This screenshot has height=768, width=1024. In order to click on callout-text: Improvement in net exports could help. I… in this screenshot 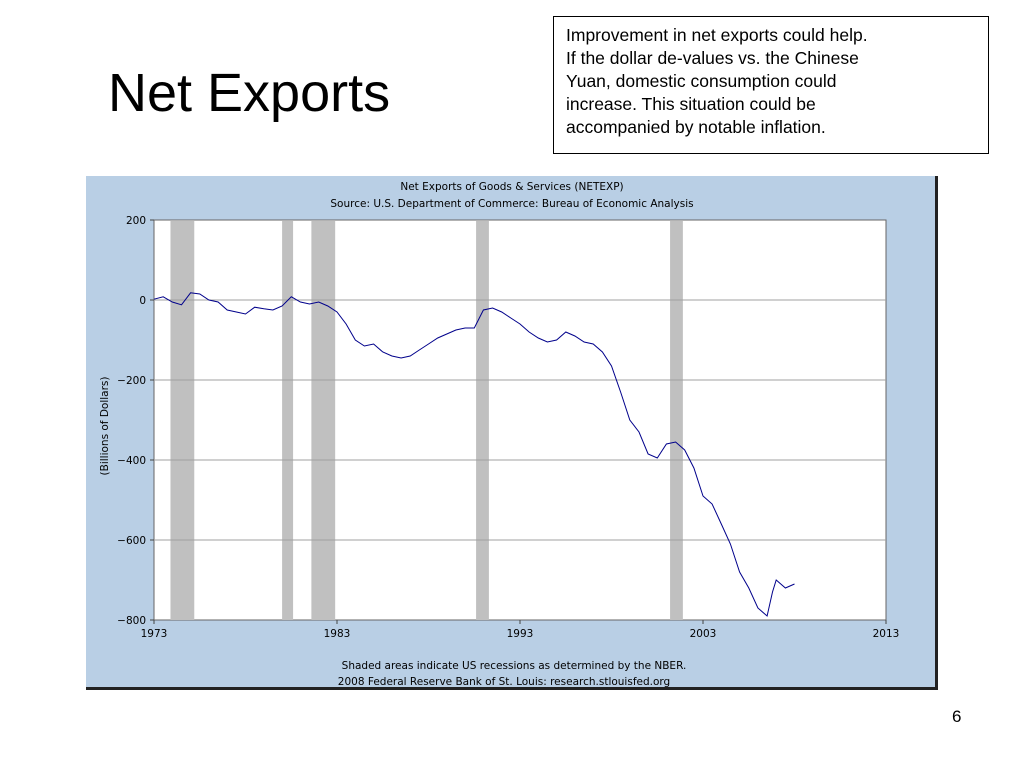, I will do `click(717, 81)`.